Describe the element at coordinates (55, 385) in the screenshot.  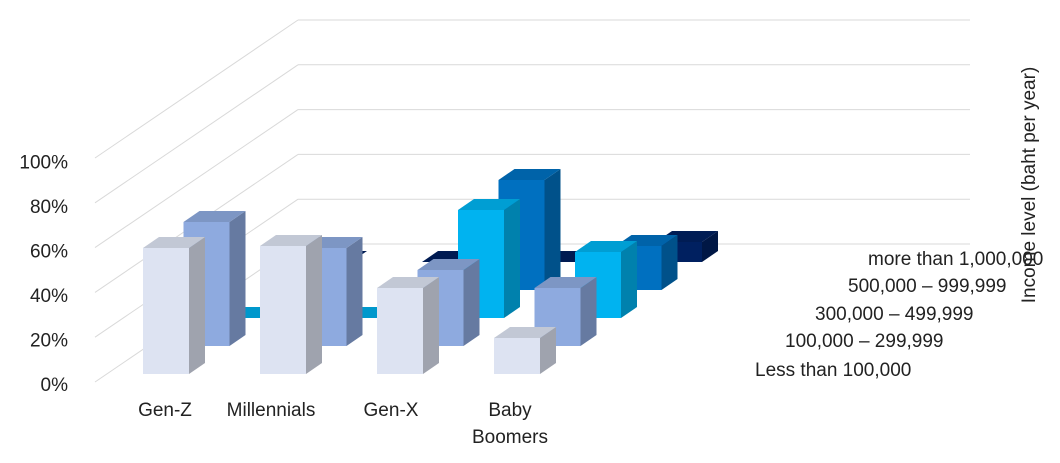
I see `y-tick-label: 0%` at that location.